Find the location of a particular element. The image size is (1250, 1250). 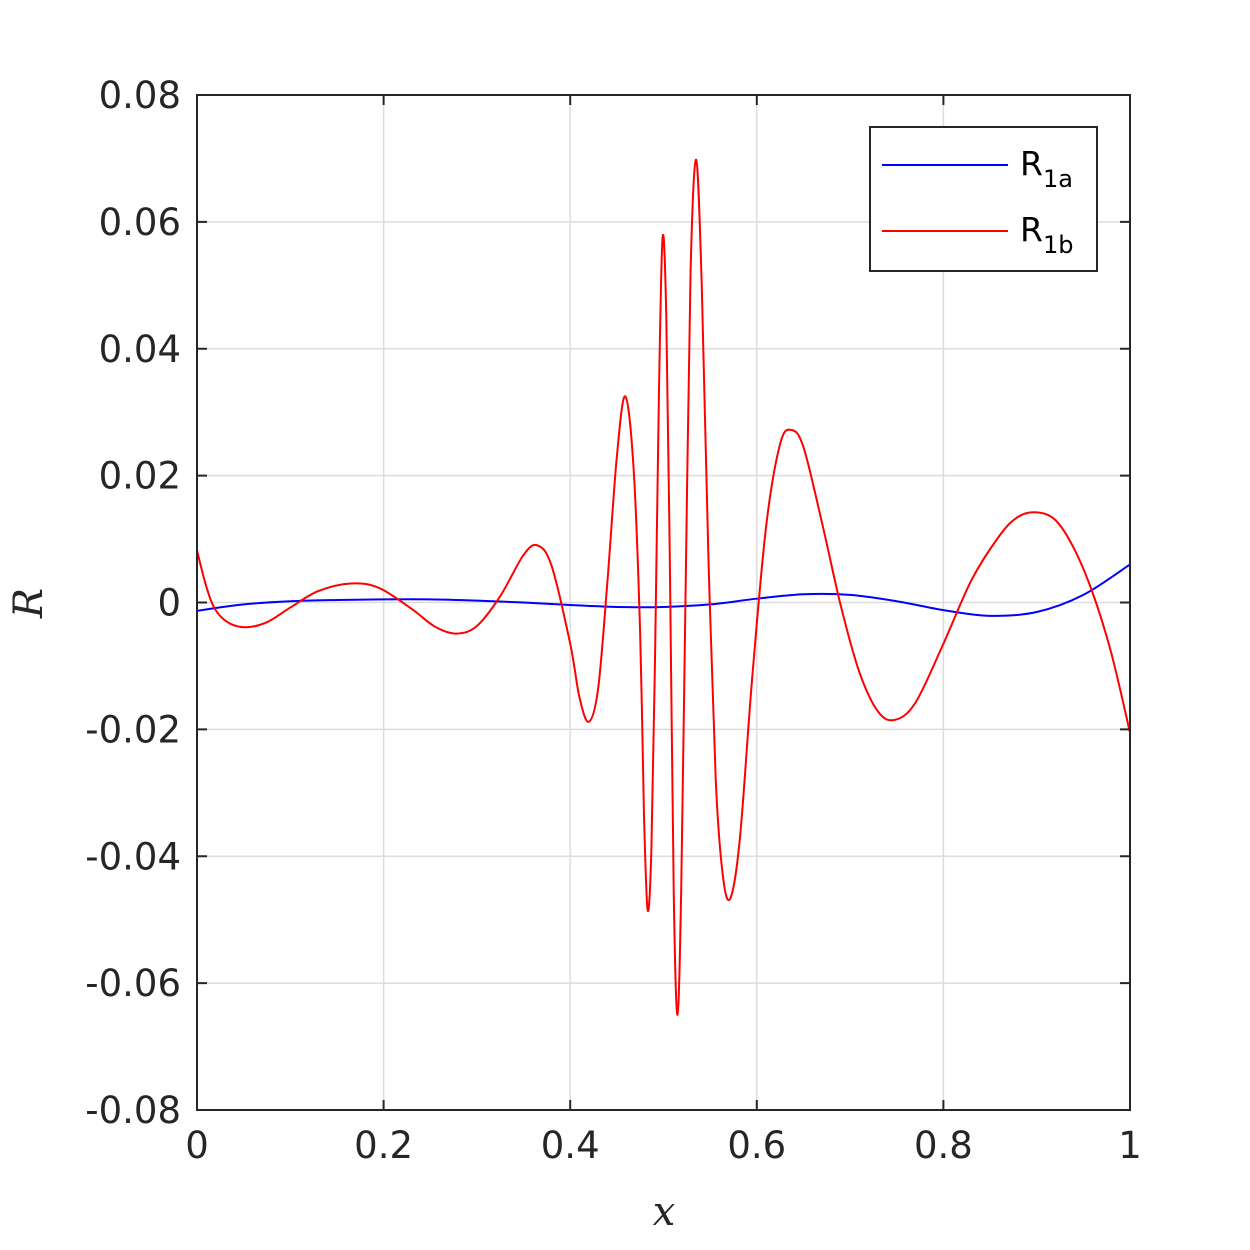

series-line-R1a is located at coordinates (663, 590).